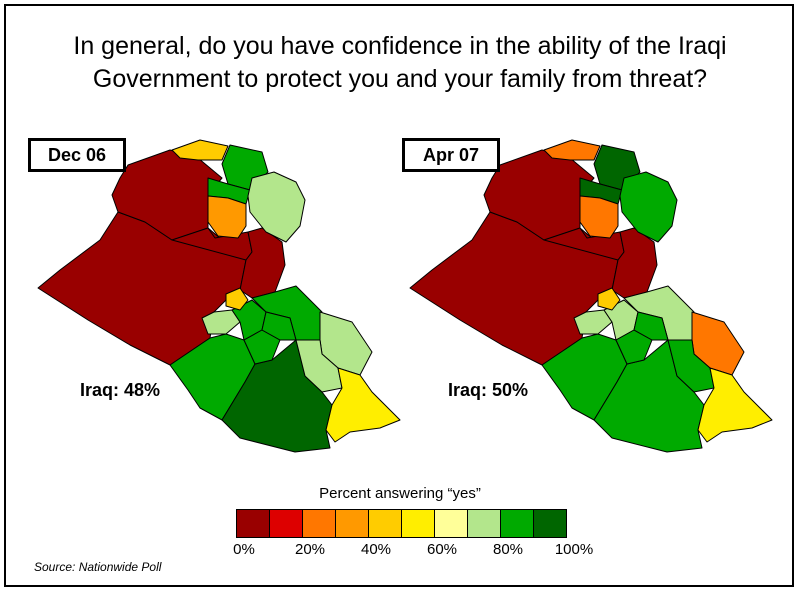 The image size is (800, 593). Describe the element at coordinates (244, 549) in the screenshot. I see `legend-tick-label: 0%` at that location.